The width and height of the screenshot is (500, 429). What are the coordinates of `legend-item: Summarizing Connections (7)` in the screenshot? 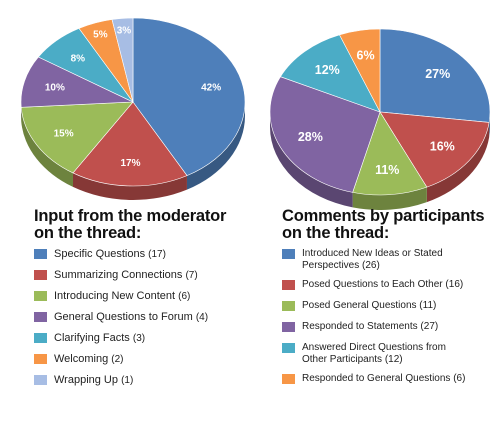 It's located at (144, 279).